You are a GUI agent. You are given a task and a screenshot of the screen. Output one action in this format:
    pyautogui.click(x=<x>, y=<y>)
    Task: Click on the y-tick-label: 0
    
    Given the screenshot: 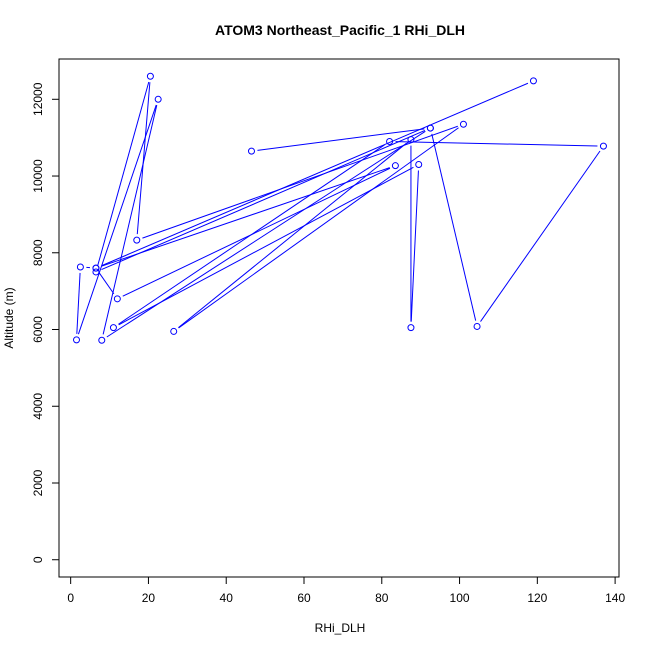 What is the action you would take?
    pyautogui.click(x=38, y=559)
    